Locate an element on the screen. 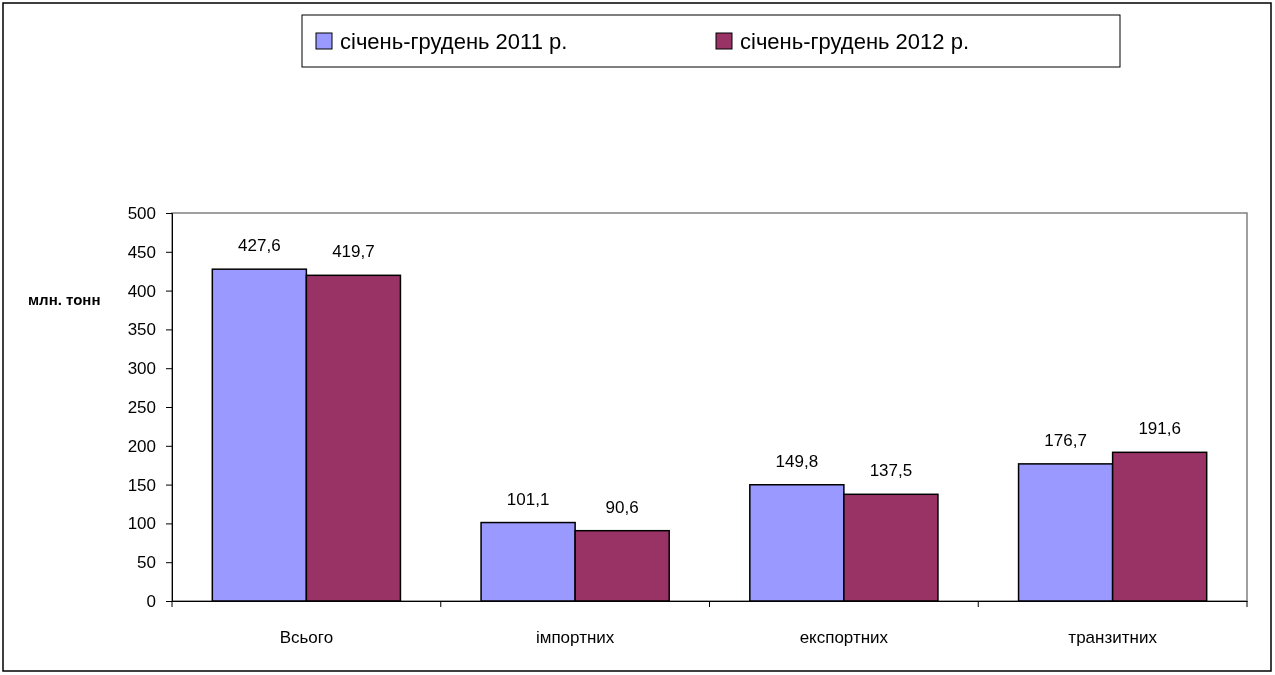 This screenshot has height=675, width=1275. y-tick-label: 350 is located at coordinates (141, 330).